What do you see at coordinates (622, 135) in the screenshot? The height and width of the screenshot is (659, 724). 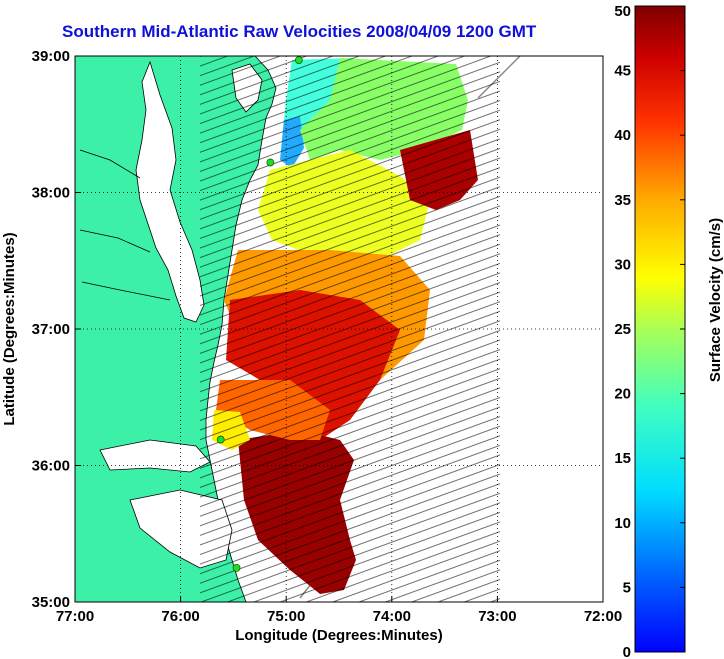 I see `colorbar-tick-label: 40` at bounding box center [622, 135].